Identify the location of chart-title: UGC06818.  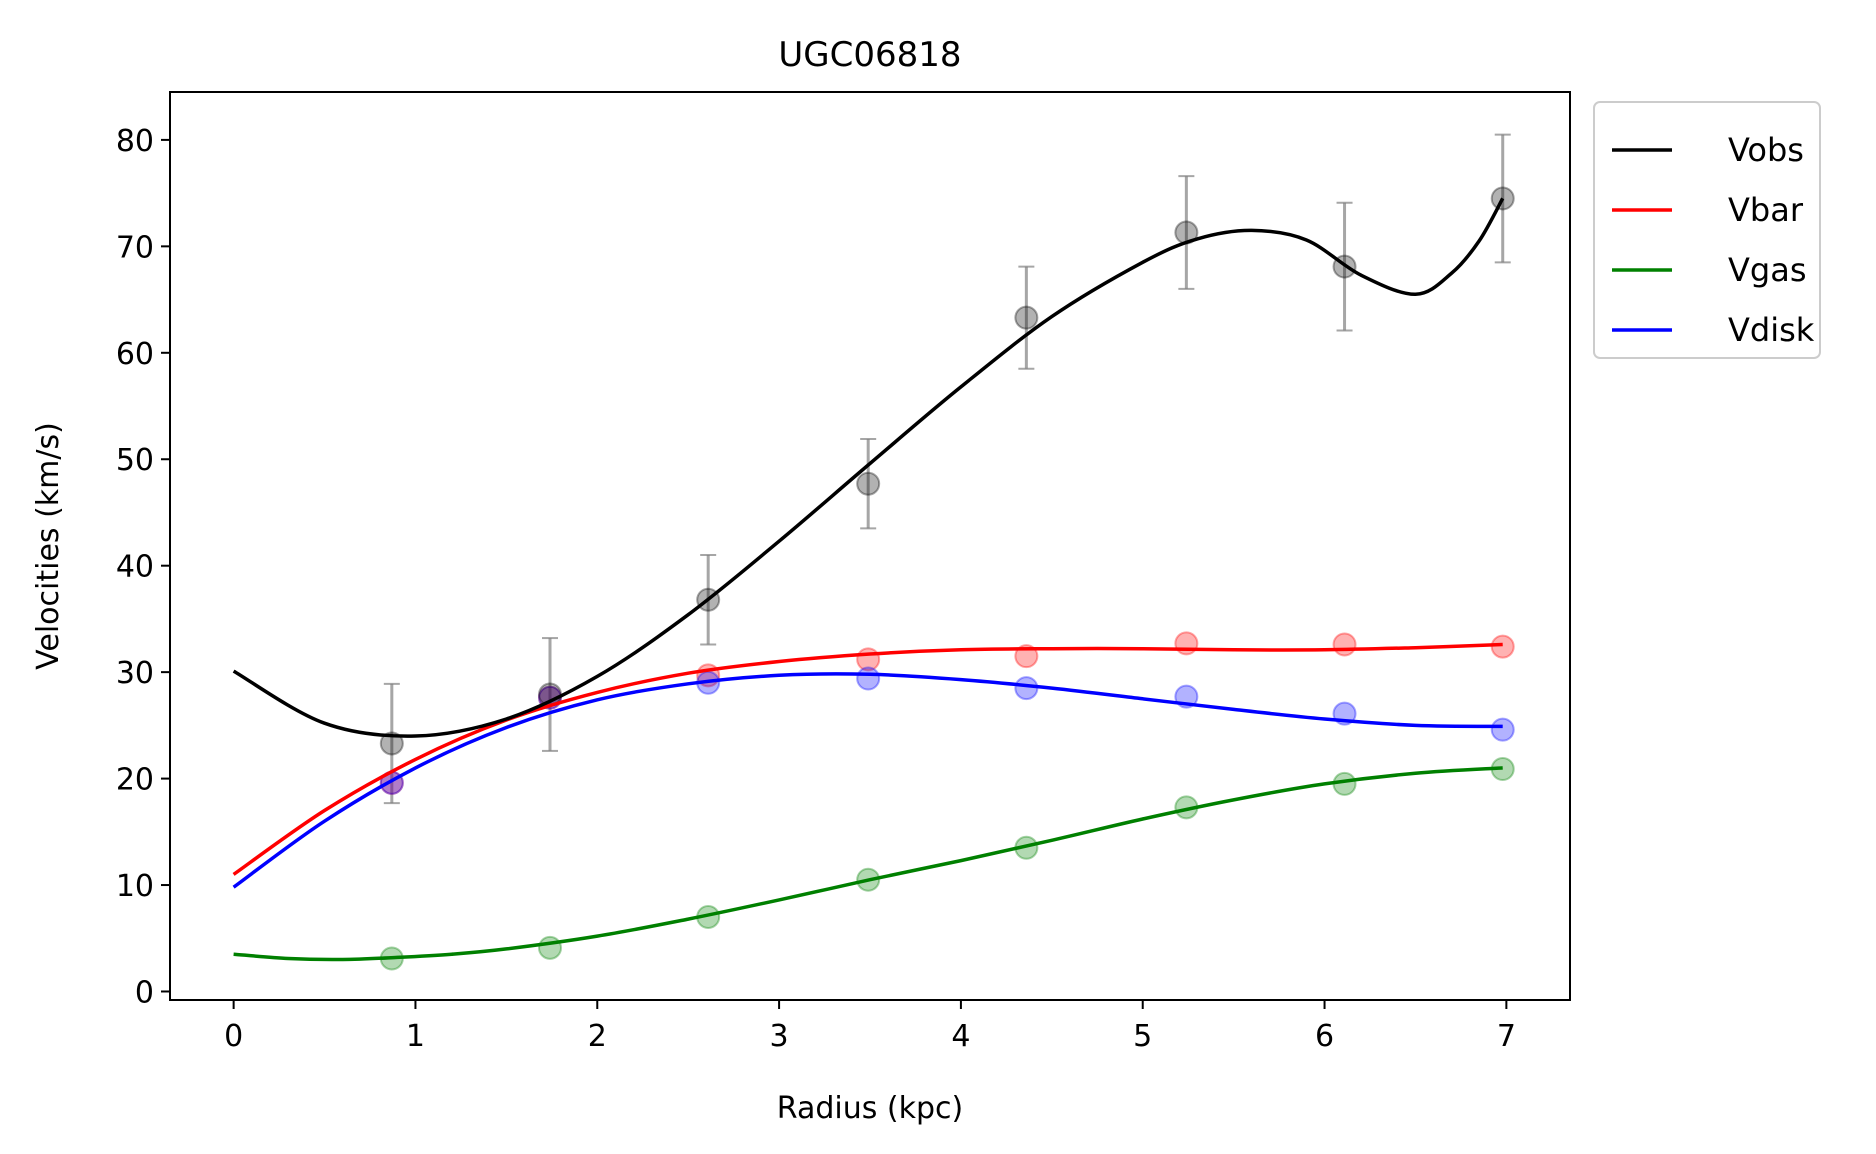
(869, 55).